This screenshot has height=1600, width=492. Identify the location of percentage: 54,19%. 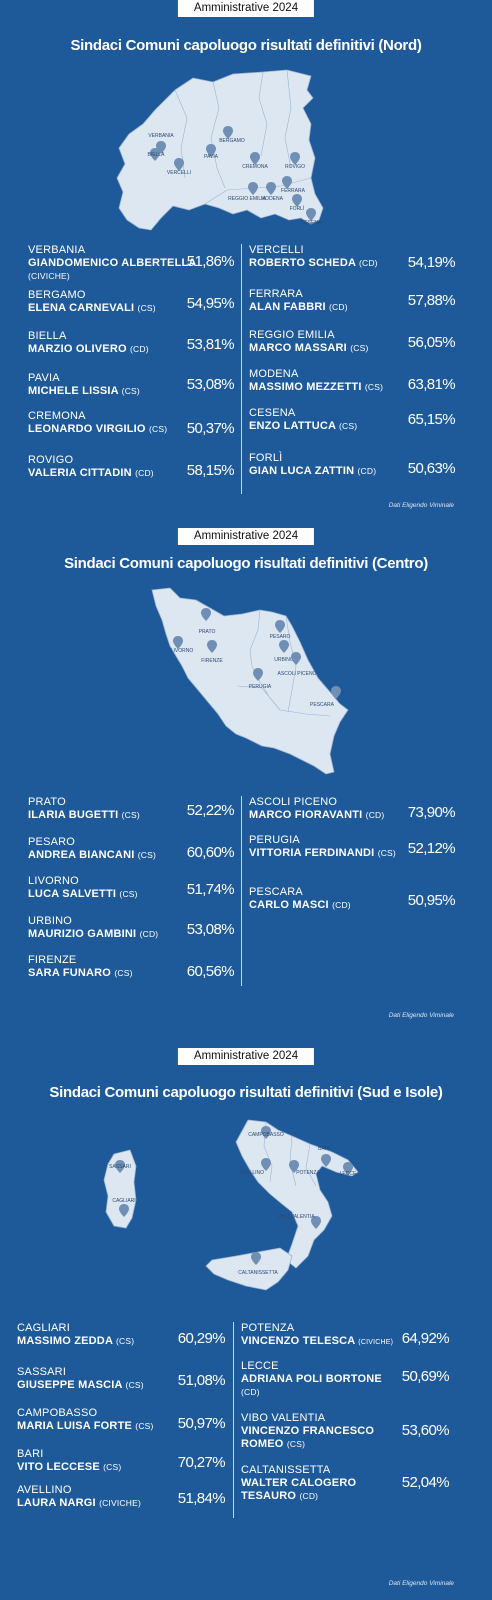
(431, 262).